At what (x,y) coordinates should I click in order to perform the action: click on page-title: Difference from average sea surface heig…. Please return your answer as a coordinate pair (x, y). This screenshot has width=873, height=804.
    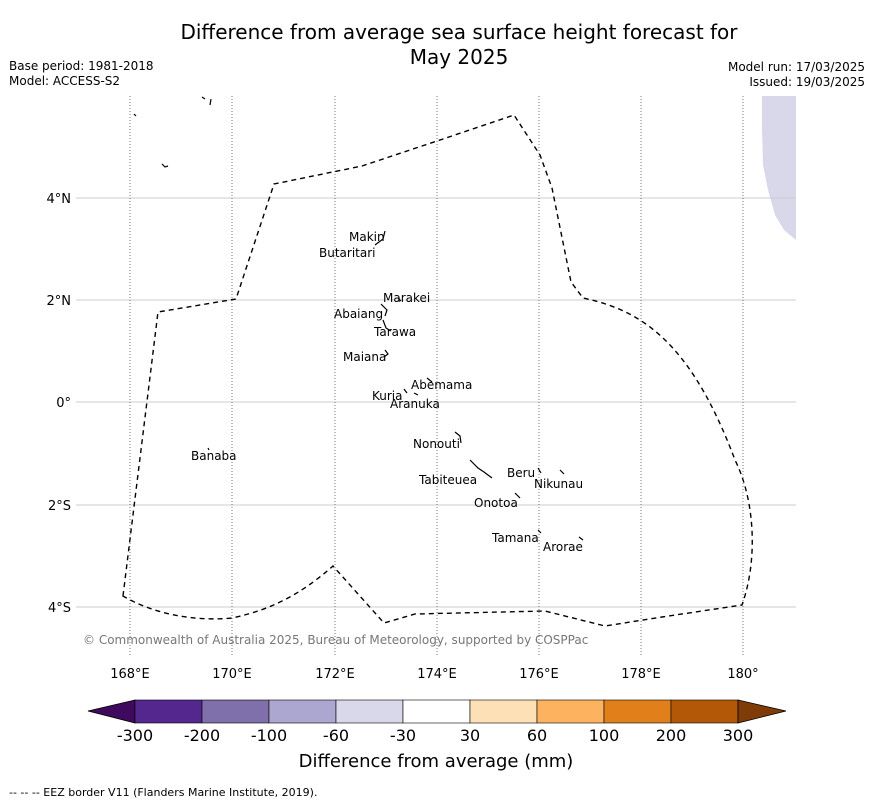
    Looking at the image, I should click on (459, 32).